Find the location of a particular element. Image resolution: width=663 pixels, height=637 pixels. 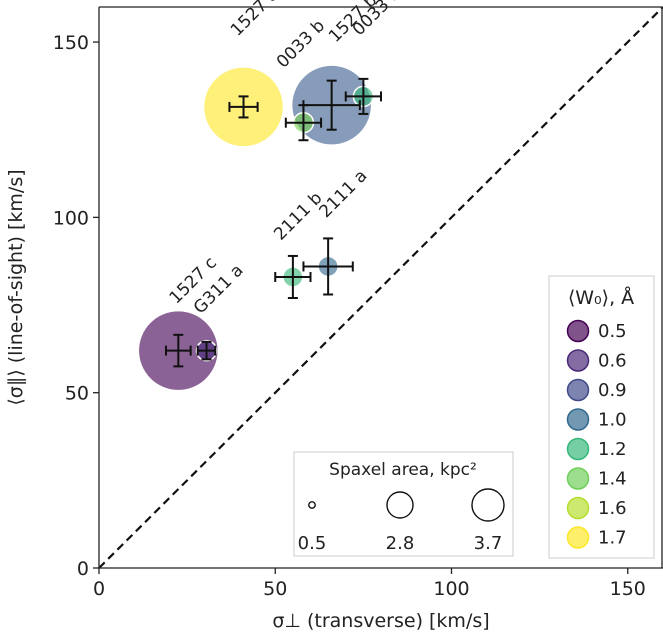

point-label: 1527 a is located at coordinates (255, 20).